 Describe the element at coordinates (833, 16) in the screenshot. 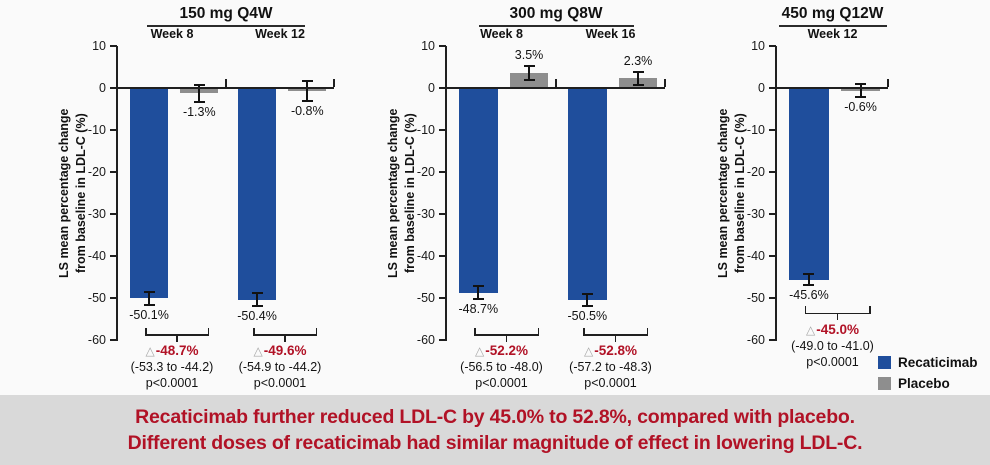

I see `panel-title: 450 mg Q12W` at that location.